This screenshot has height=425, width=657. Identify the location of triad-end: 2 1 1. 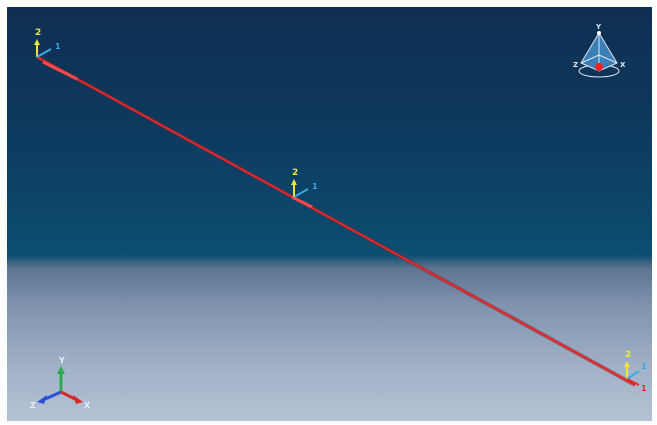
(635, 371).